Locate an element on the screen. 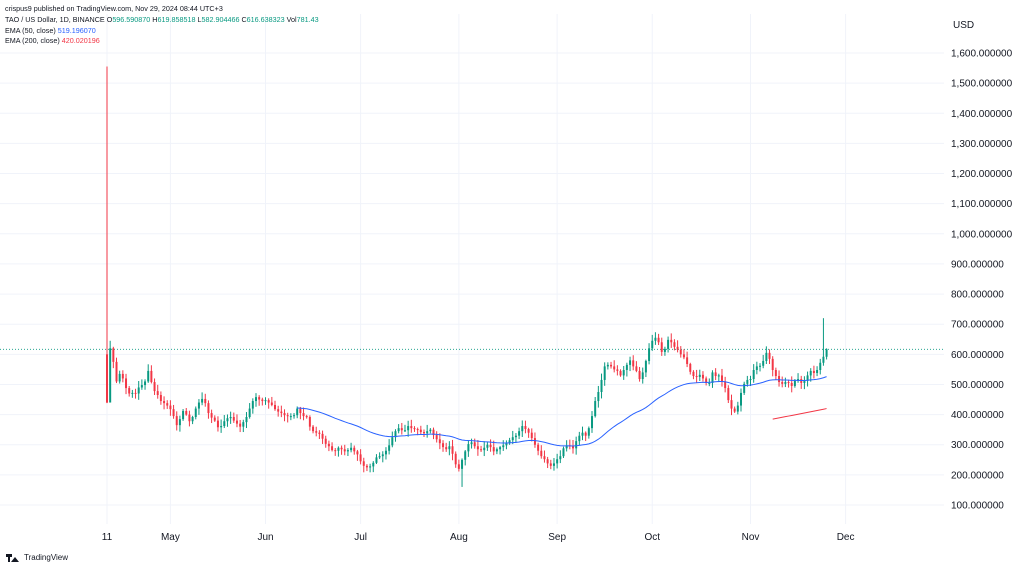 This screenshot has width=1024, height=568. x-axis: 11 May Jun Jul Aug Sep Oct Nov Dec is located at coordinates (478, 537).